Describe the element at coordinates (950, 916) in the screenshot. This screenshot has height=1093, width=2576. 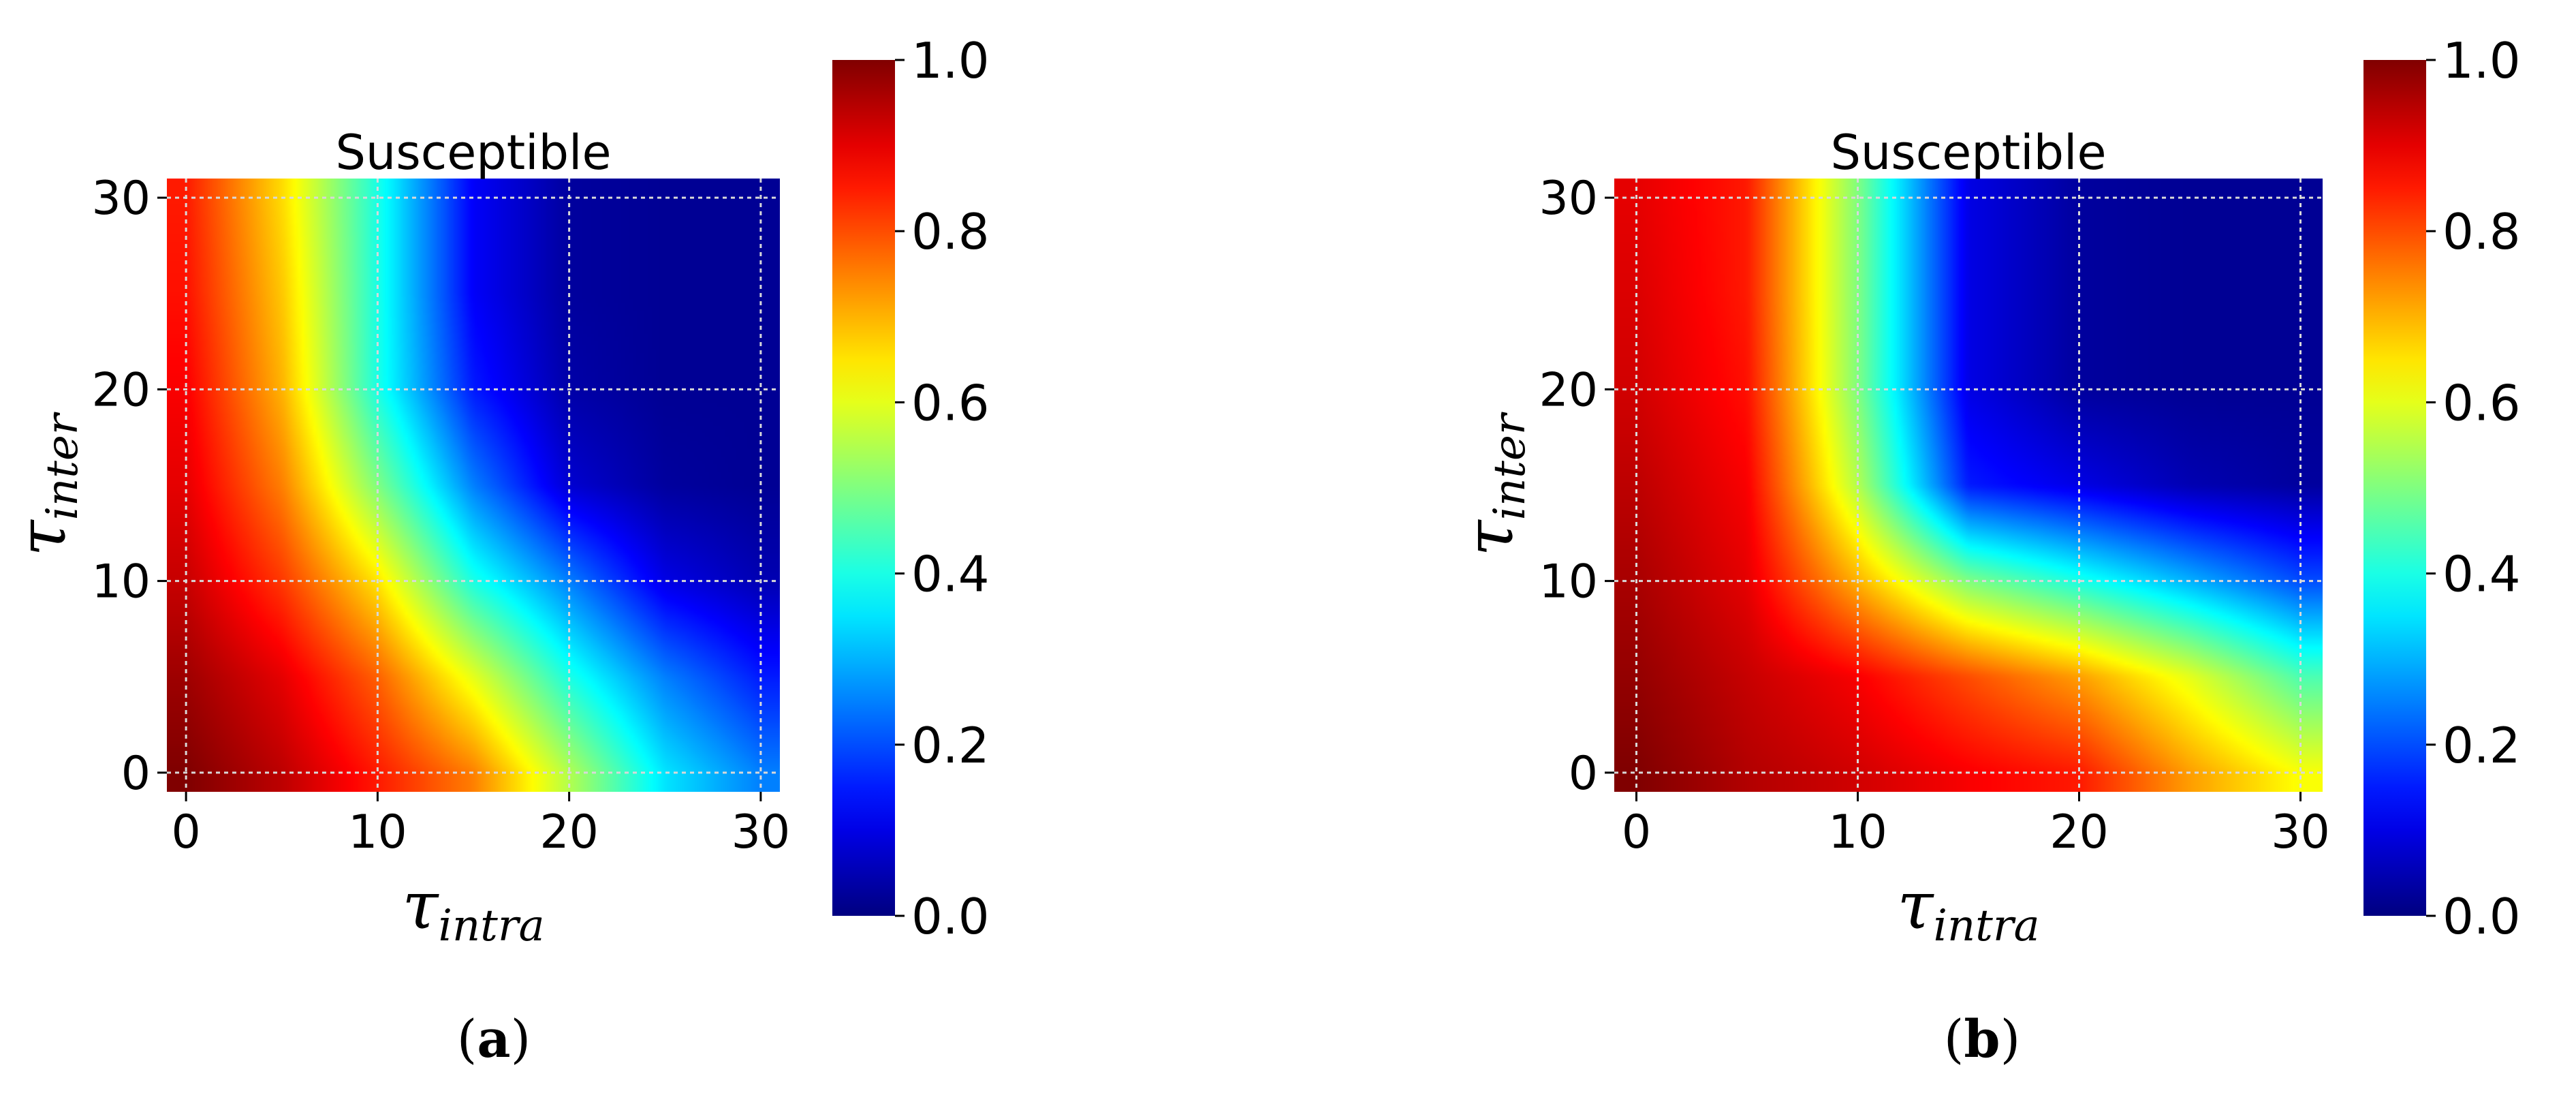
I see `panel-a-colorbar-tick-label-0.0: 0.0` at that location.